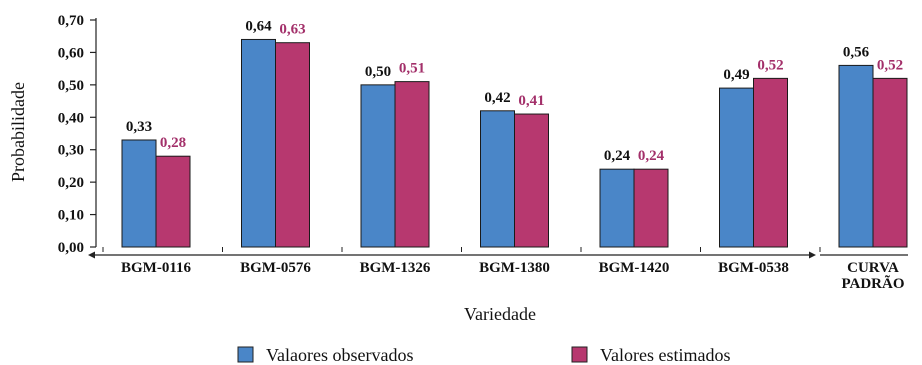  What do you see at coordinates (71, 118) in the screenshot?
I see `y-tick-label: 0,40` at bounding box center [71, 118].